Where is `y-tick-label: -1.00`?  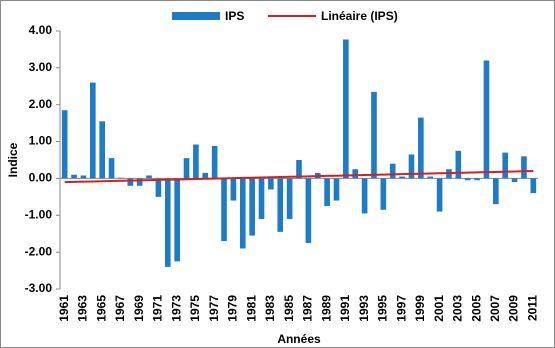 y-tick-label: -1.00 is located at coordinates (39, 214).